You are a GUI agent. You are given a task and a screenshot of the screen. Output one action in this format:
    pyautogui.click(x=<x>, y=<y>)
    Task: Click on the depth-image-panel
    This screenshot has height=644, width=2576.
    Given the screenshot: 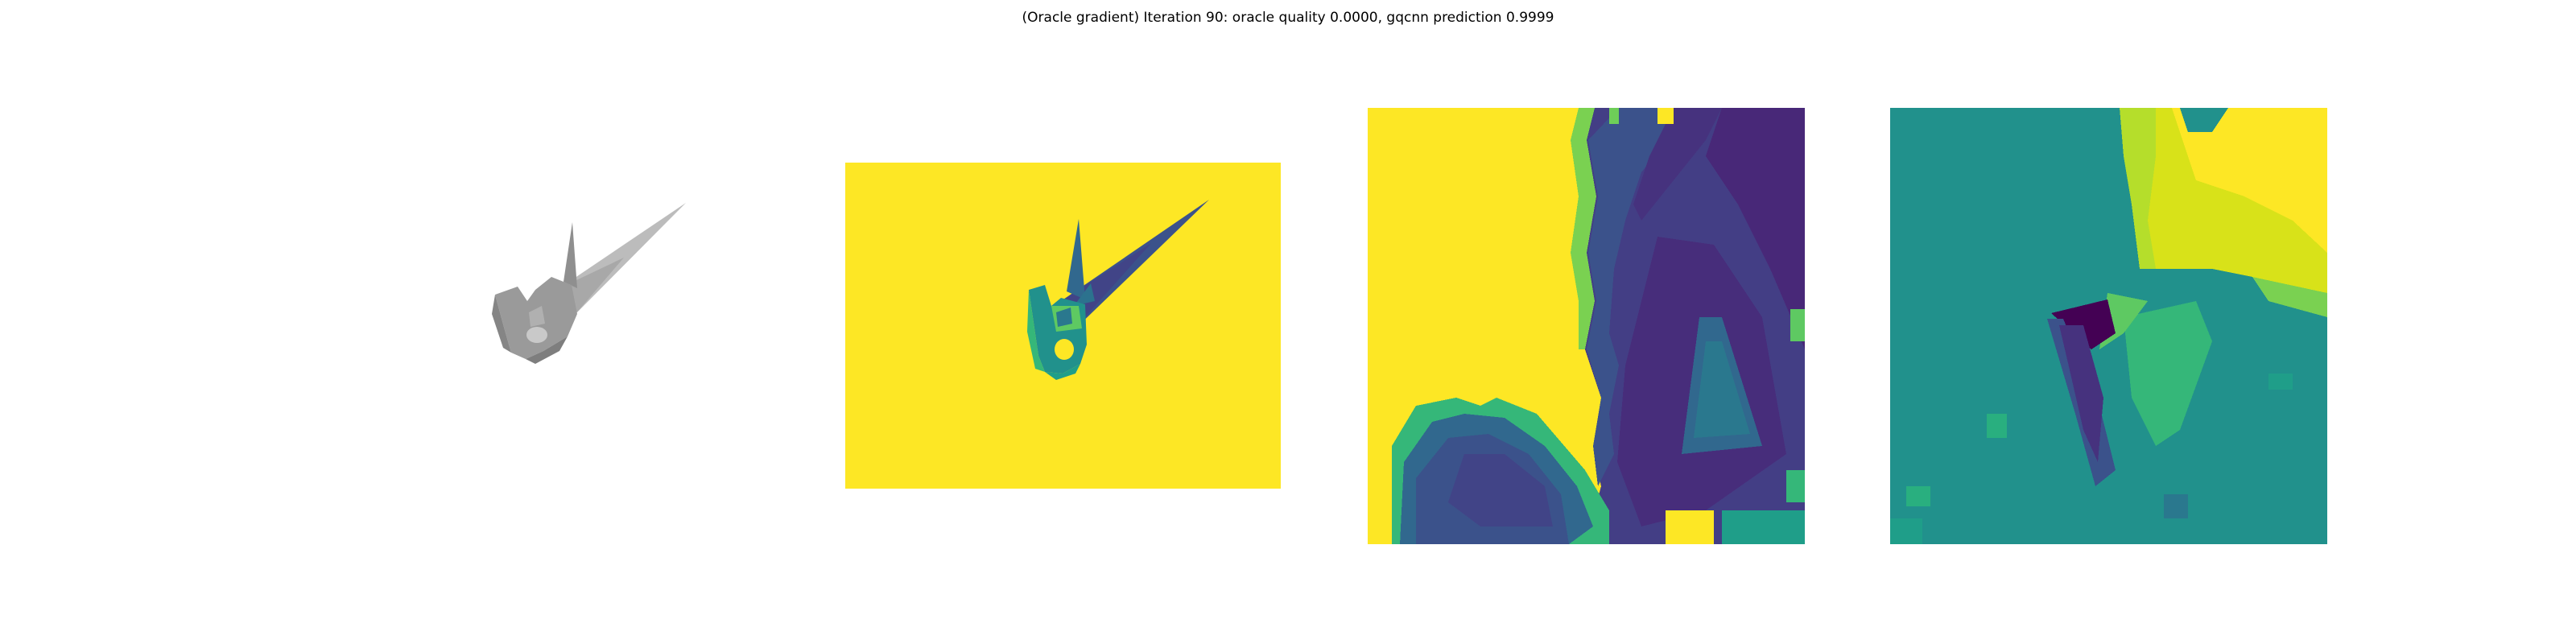 What is the action you would take?
    pyautogui.click(x=1063, y=326)
    